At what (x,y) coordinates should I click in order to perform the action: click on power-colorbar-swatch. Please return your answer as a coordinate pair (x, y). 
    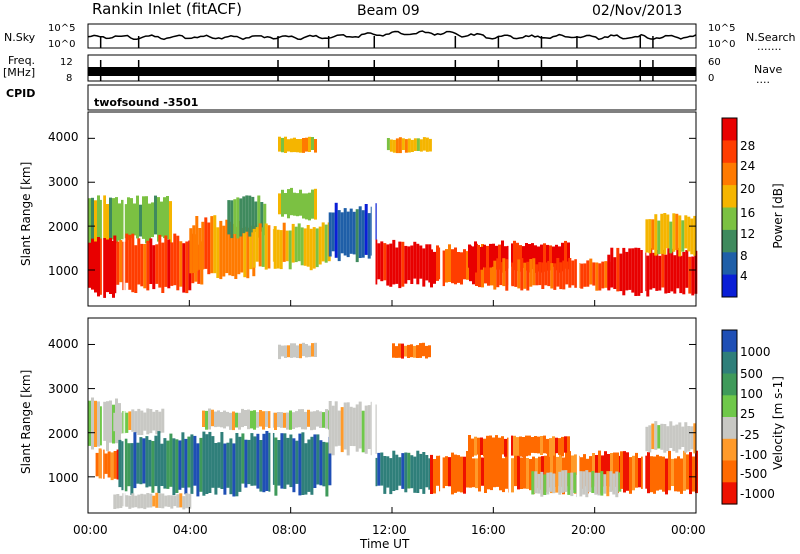
    Looking at the image, I should click on (729, 152).